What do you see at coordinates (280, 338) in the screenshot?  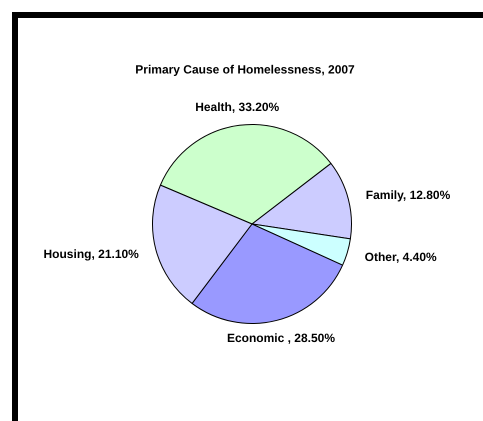 I see `slice-label: Economic , 28.50%` at bounding box center [280, 338].